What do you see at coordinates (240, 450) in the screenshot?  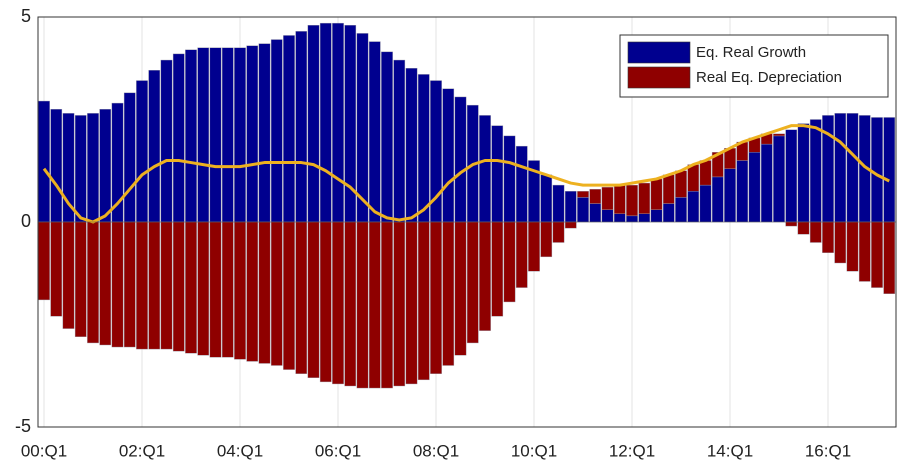 I see `x-tick-label: 04:Q1` at bounding box center [240, 450].